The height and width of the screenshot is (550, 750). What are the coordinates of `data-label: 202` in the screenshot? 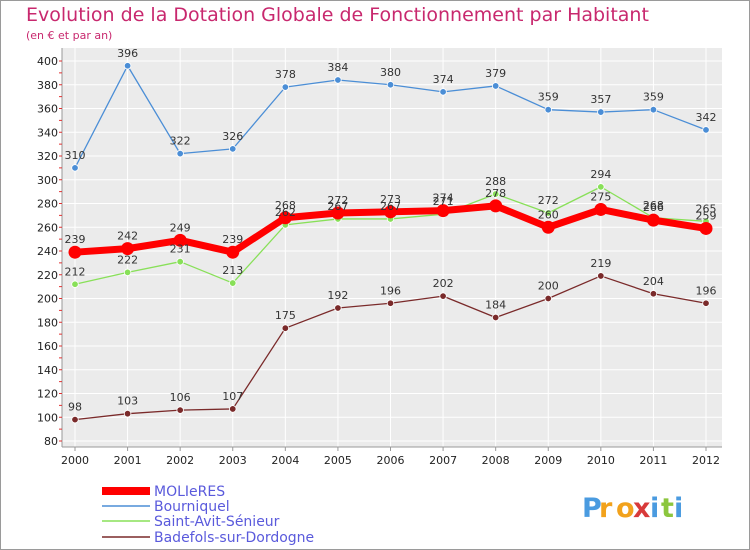 It's located at (443, 283).